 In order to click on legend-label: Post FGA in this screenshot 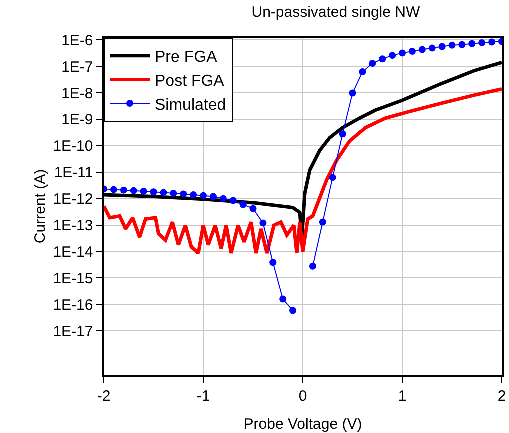, I will do `click(190, 81)`.